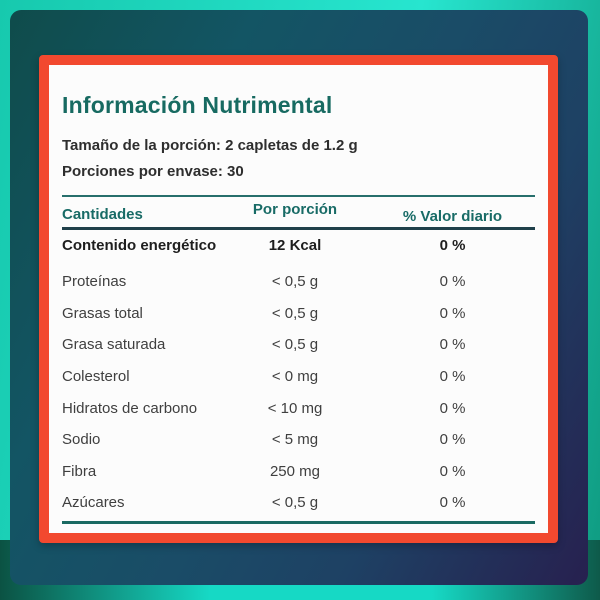 This screenshot has height=600, width=600. What do you see at coordinates (295, 408) in the screenshot?
I see `nutrient-amount: < 10 mg` at bounding box center [295, 408].